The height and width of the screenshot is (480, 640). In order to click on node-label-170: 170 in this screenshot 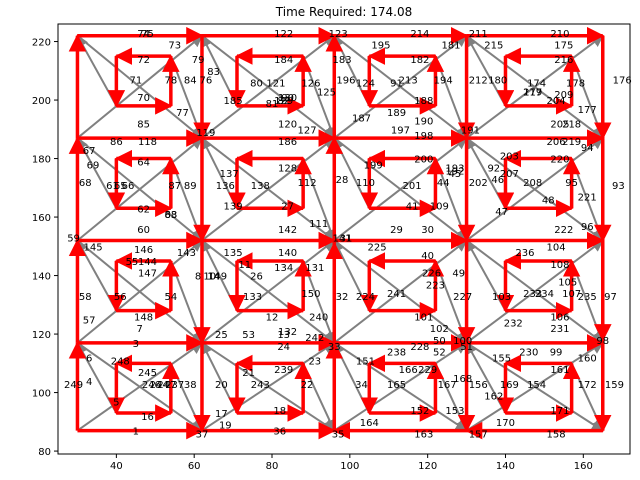, I will do `click(505, 423)`.